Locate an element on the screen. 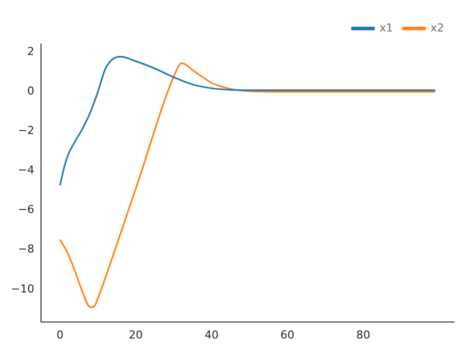  x-tick-label: 0 is located at coordinates (60, 335).